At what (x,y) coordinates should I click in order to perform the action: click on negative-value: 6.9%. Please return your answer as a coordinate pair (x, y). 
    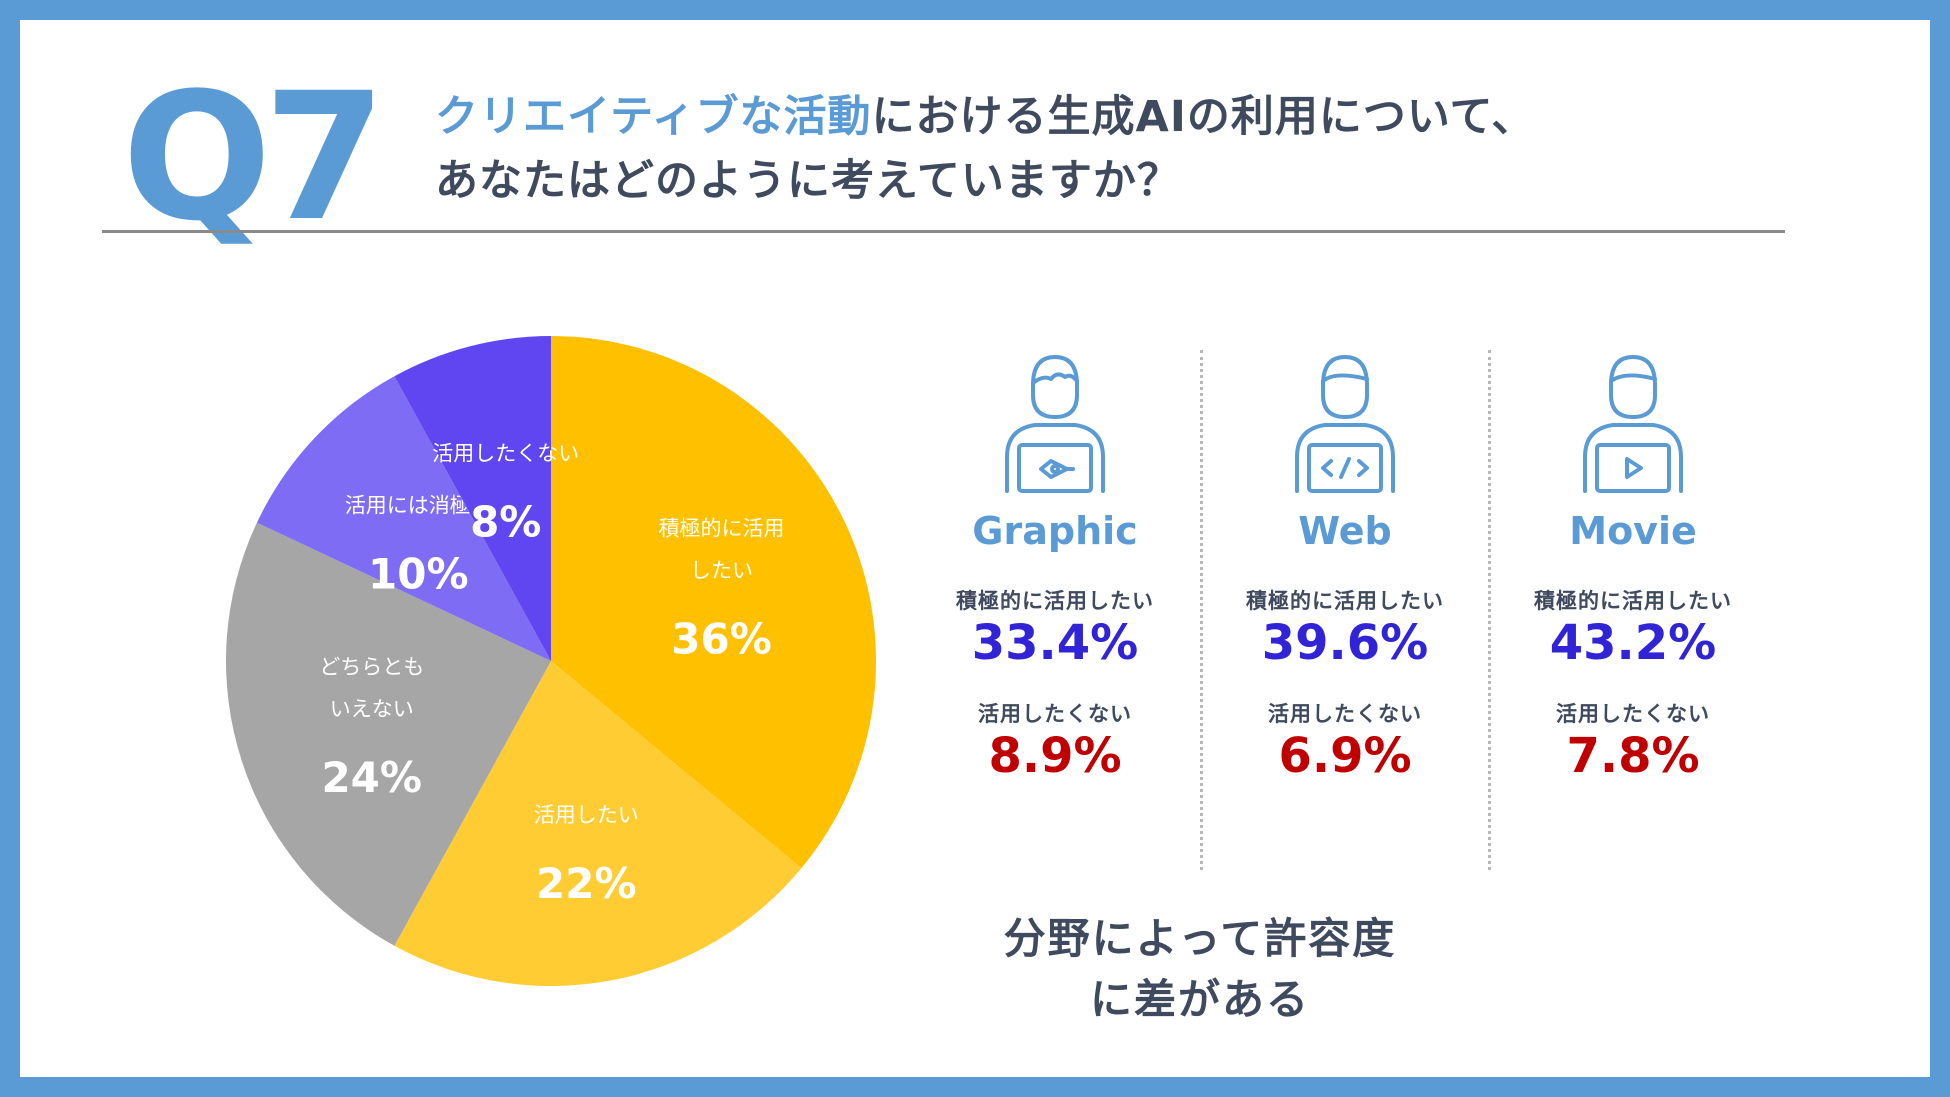
    Looking at the image, I should click on (1345, 755).